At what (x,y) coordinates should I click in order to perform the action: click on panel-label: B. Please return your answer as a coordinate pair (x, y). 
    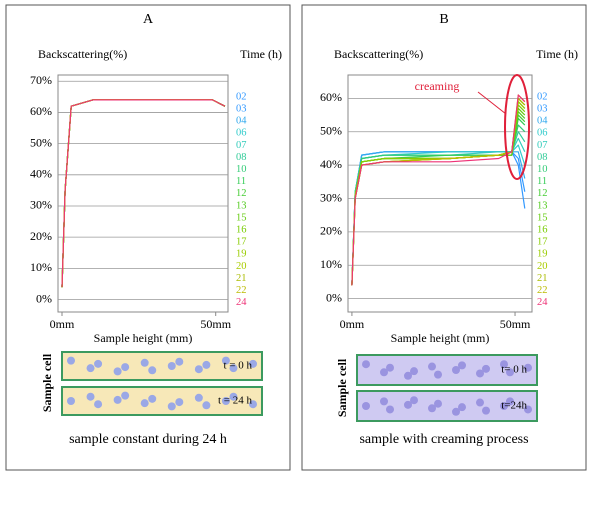
    Looking at the image, I should click on (443, 19).